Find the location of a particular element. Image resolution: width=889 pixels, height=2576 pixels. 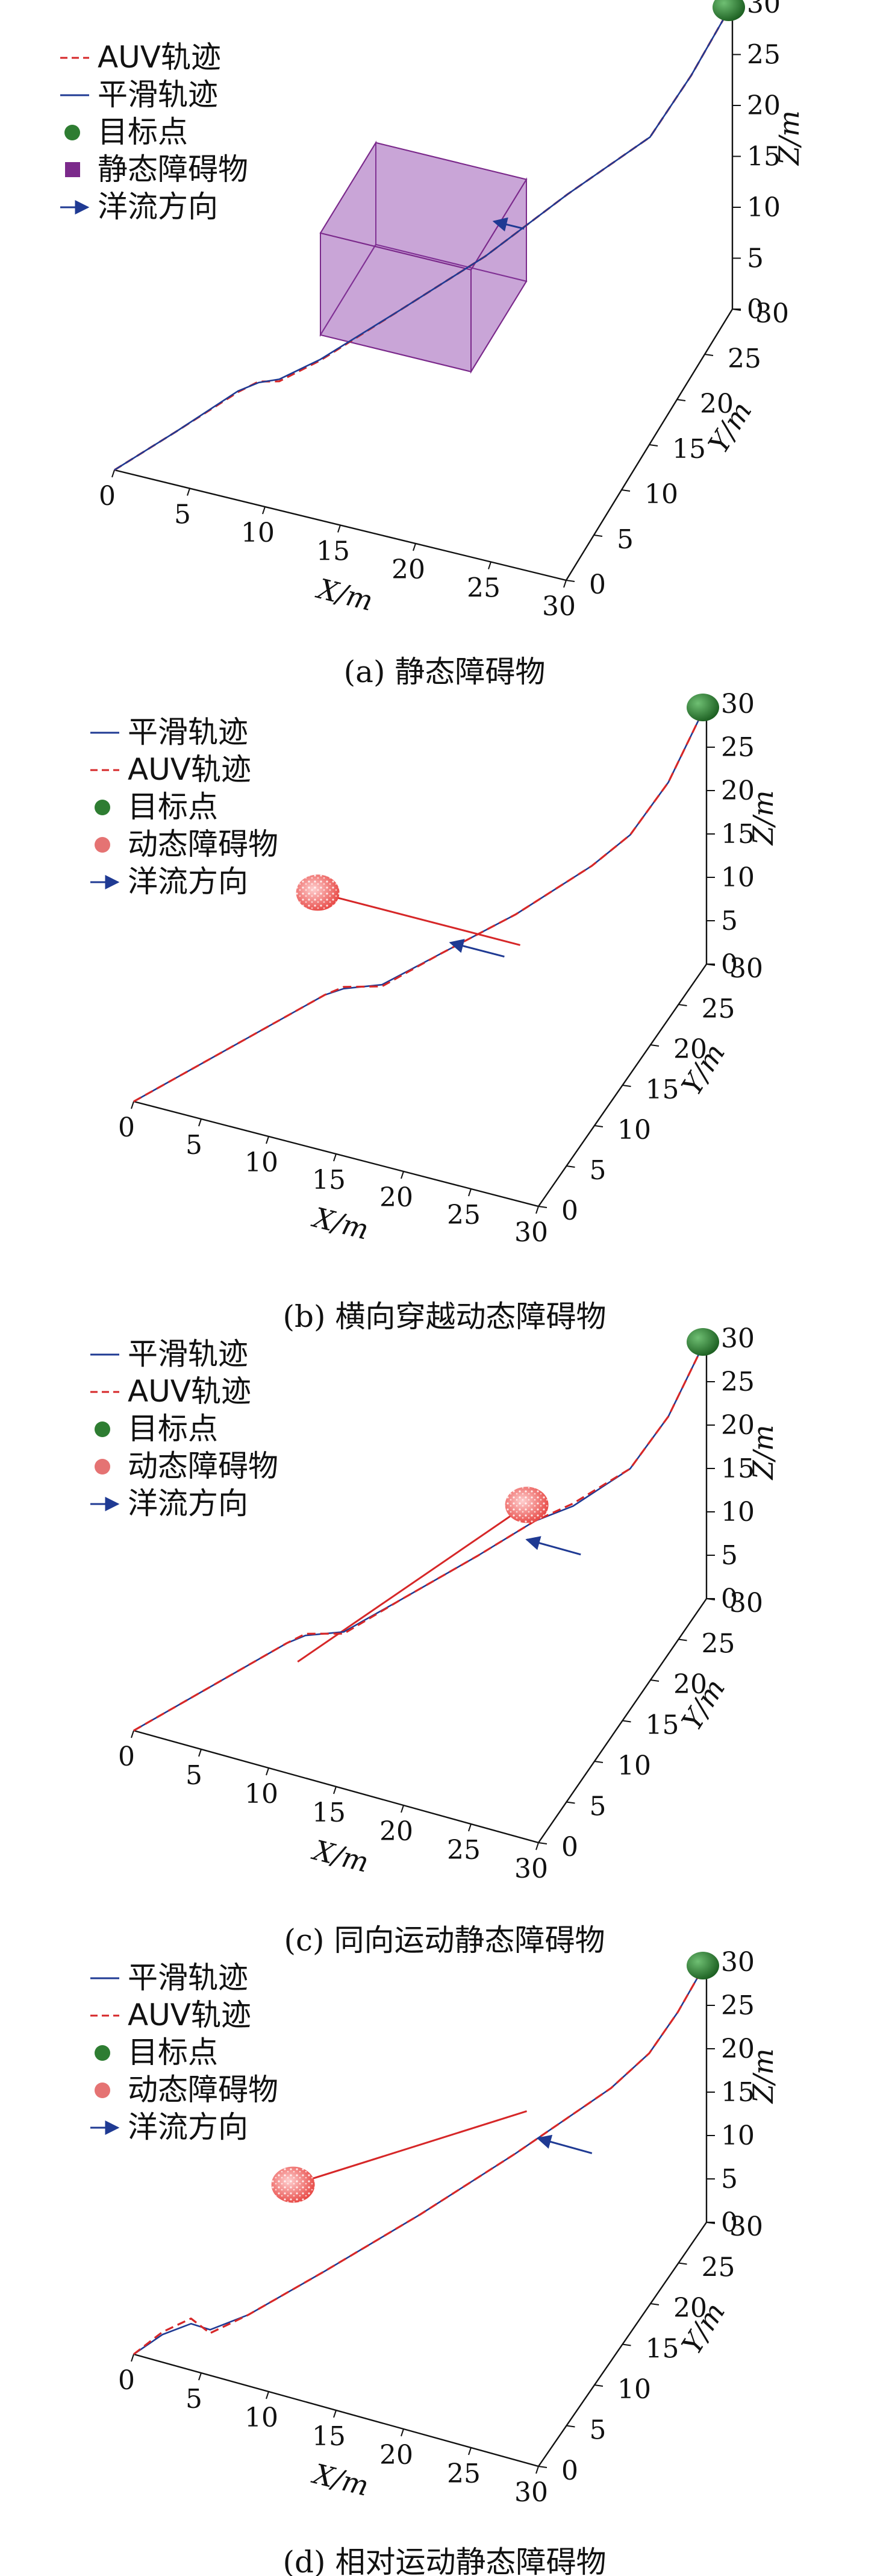

y-tick-label: 0 is located at coordinates (569, 1847).